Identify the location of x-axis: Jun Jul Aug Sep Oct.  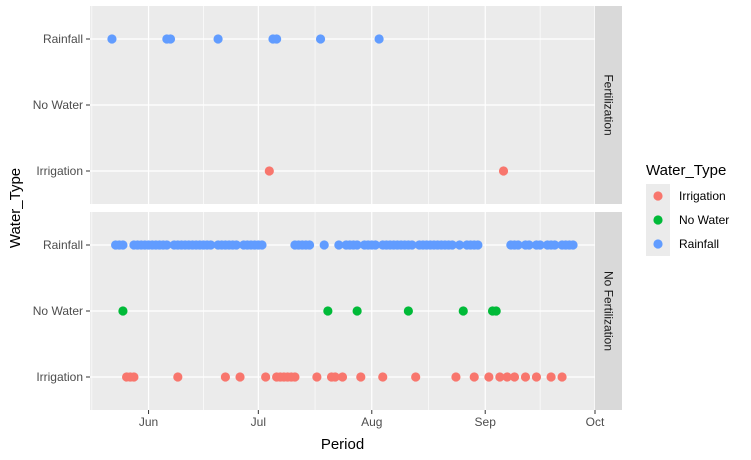
(372, 419).